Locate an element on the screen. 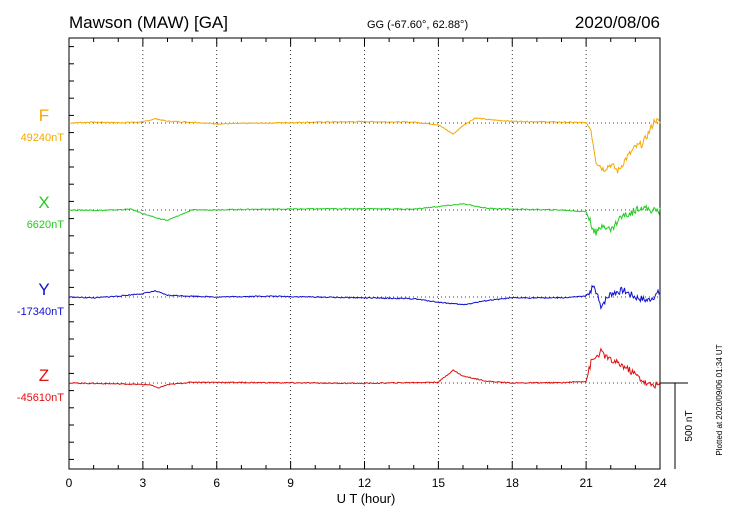  x-tick-label: 12 is located at coordinates (365, 483).